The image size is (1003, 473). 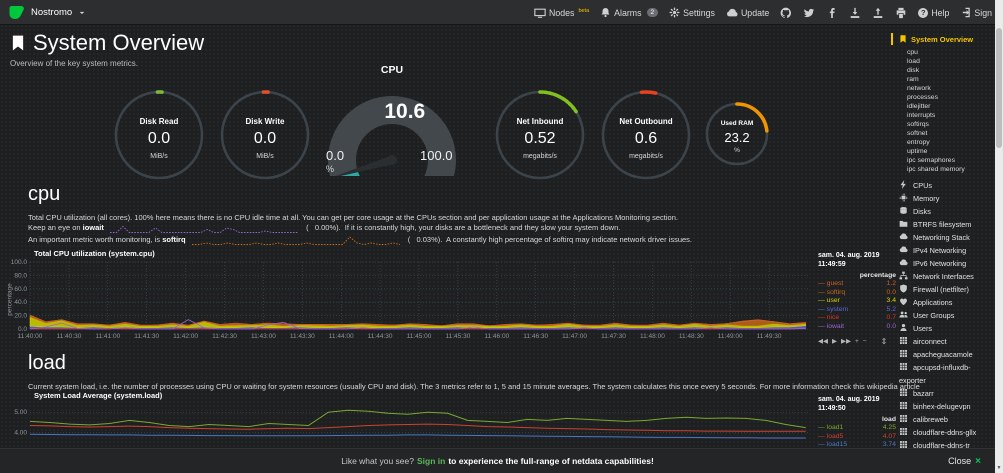 I want to click on facebook-button, so click(x=832, y=13).